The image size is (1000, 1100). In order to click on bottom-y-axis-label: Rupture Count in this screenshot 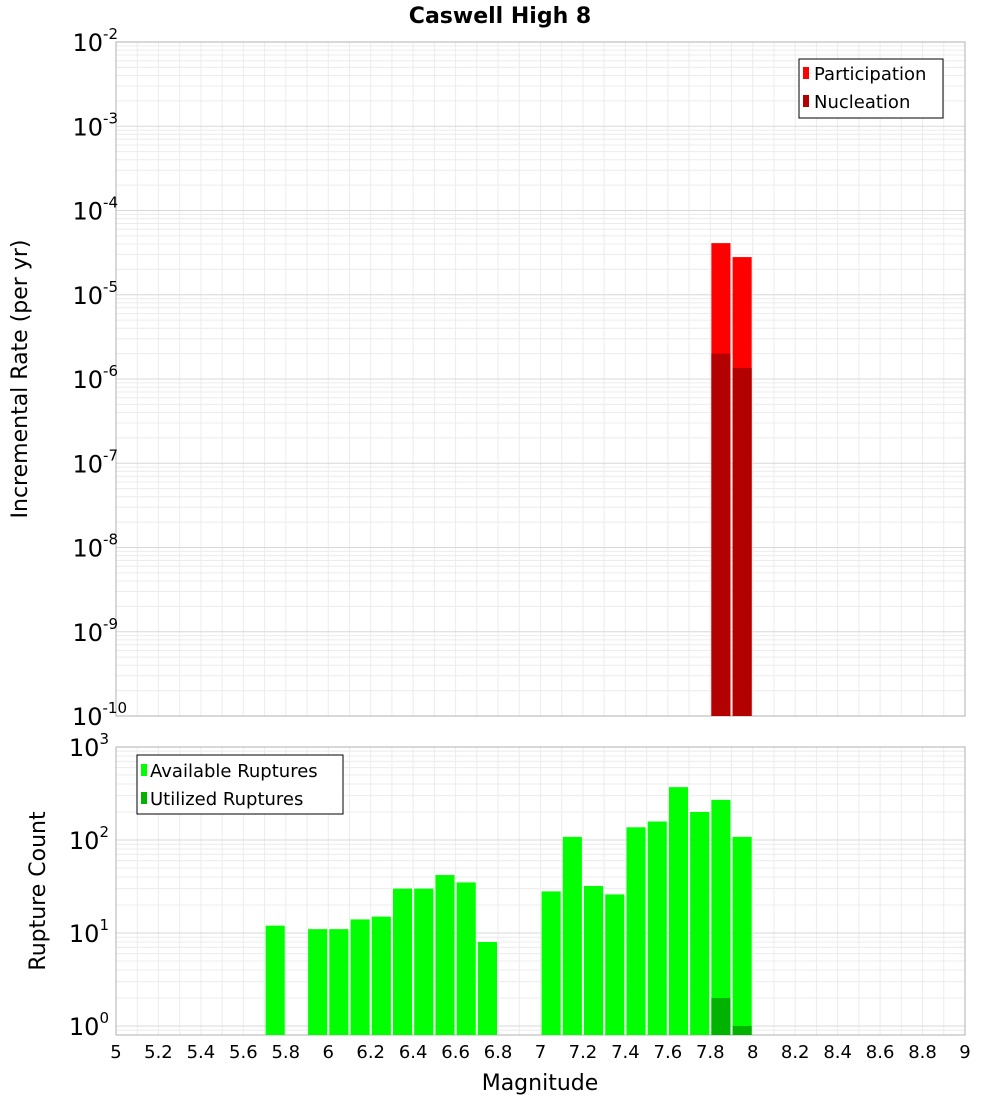, I will do `click(38, 891)`.